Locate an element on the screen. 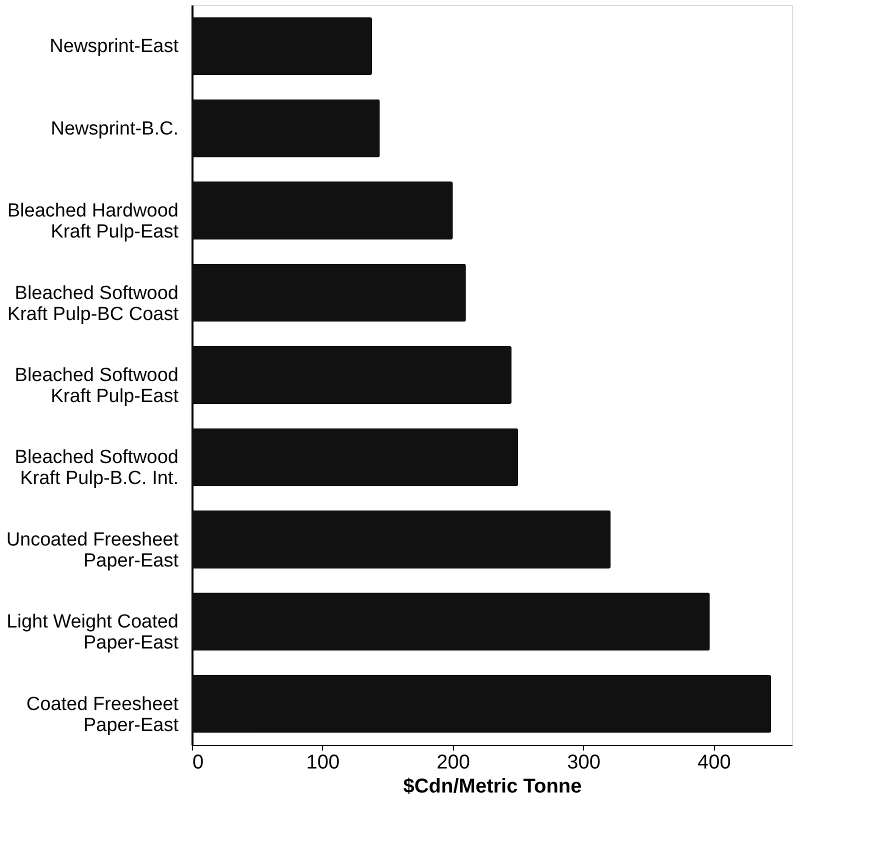 The width and height of the screenshot is (886, 860). x-tick-label: 400 is located at coordinates (714, 763).